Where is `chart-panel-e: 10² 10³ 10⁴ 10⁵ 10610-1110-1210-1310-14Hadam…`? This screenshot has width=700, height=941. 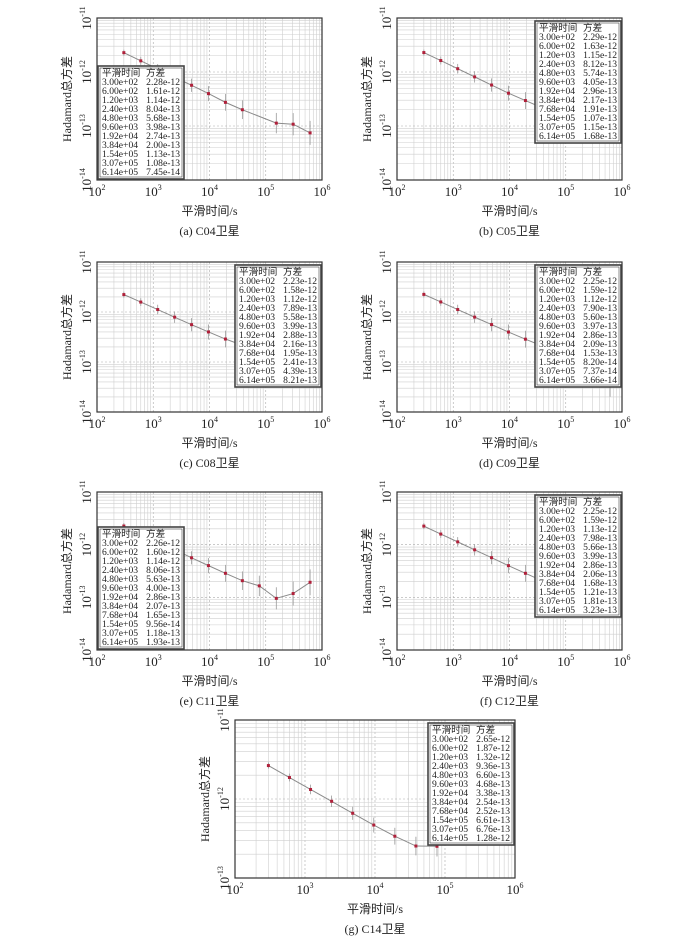
chart-panel-e: 10² 10³ 10⁴ 10⁵ 10610-1110-1210-1310-14Hadam… is located at coordinates (195, 594).